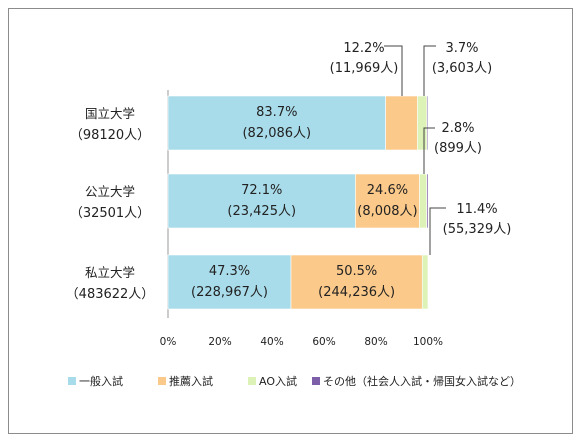  Describe the element at coordinates (219, 342) in the screenshot. I see `x-tick-label: 20%` at that location.